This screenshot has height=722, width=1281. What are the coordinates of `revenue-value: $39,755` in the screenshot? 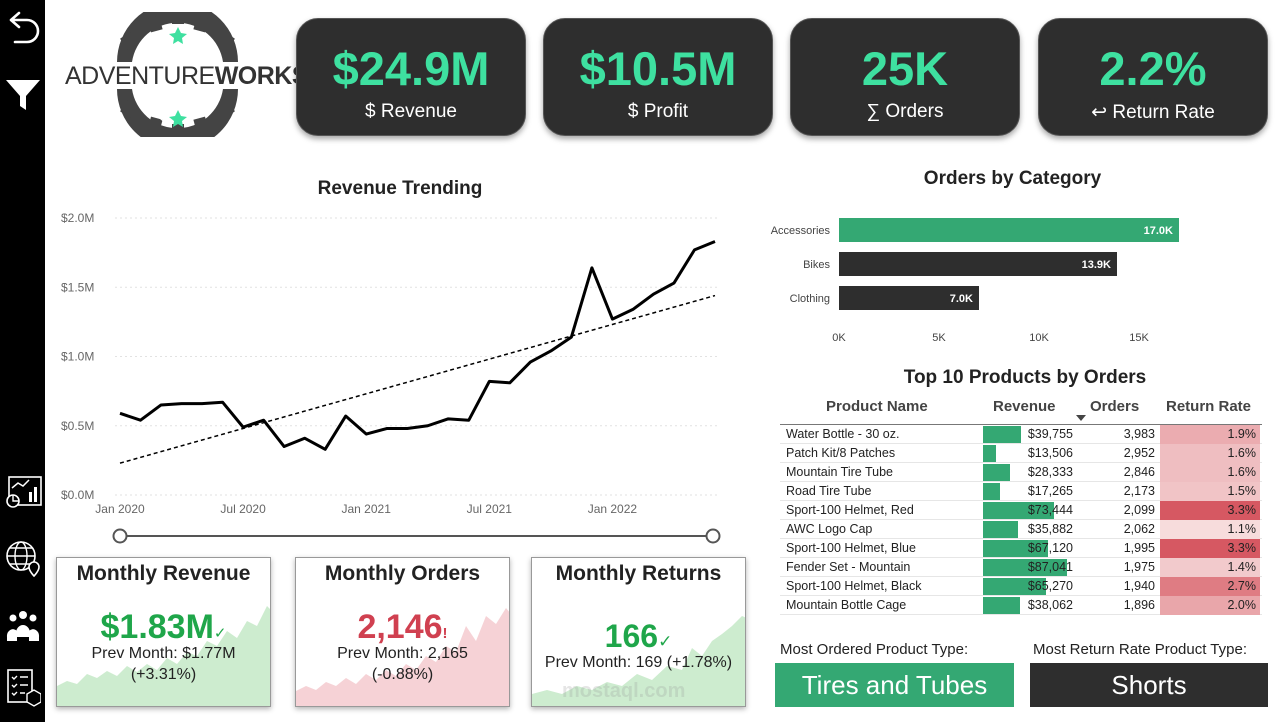 It's located at (1050, 434).